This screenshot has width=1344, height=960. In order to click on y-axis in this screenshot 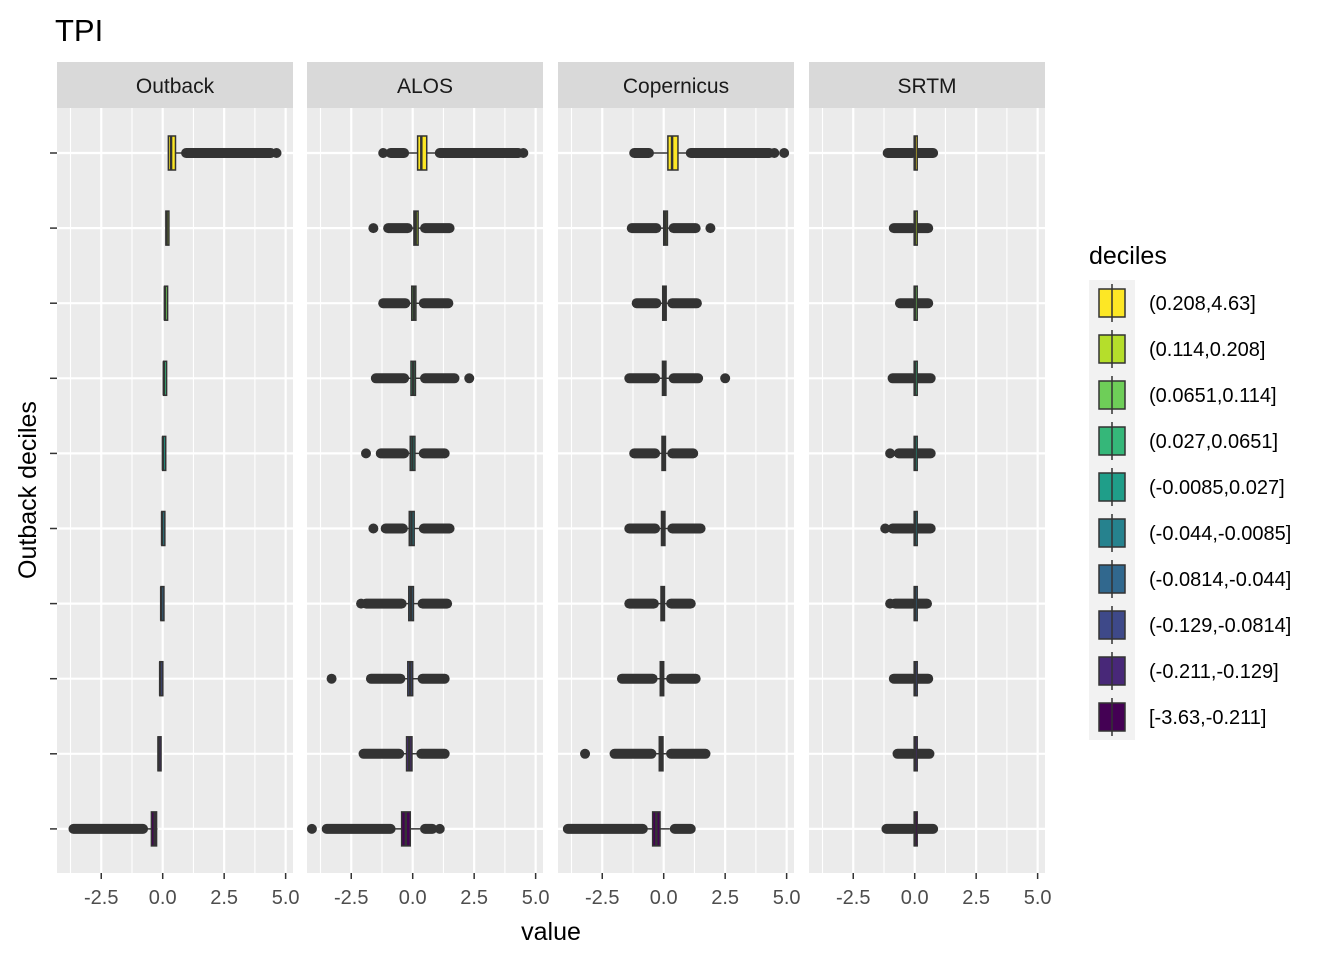, I will do `click(53, 491)`.